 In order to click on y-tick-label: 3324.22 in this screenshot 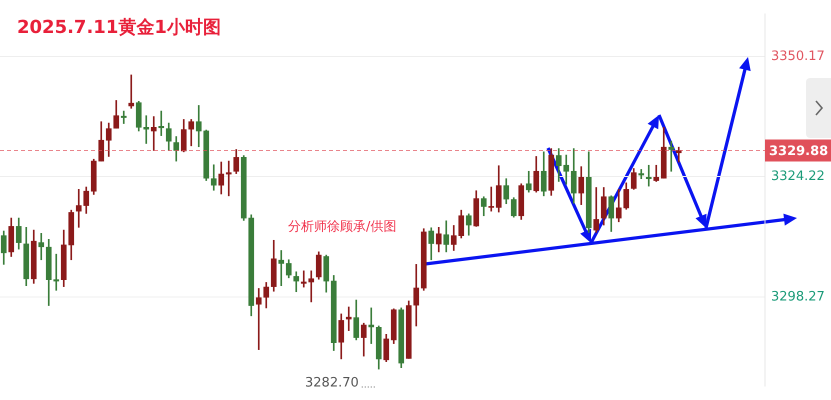, I will do `click(798, 176)`.